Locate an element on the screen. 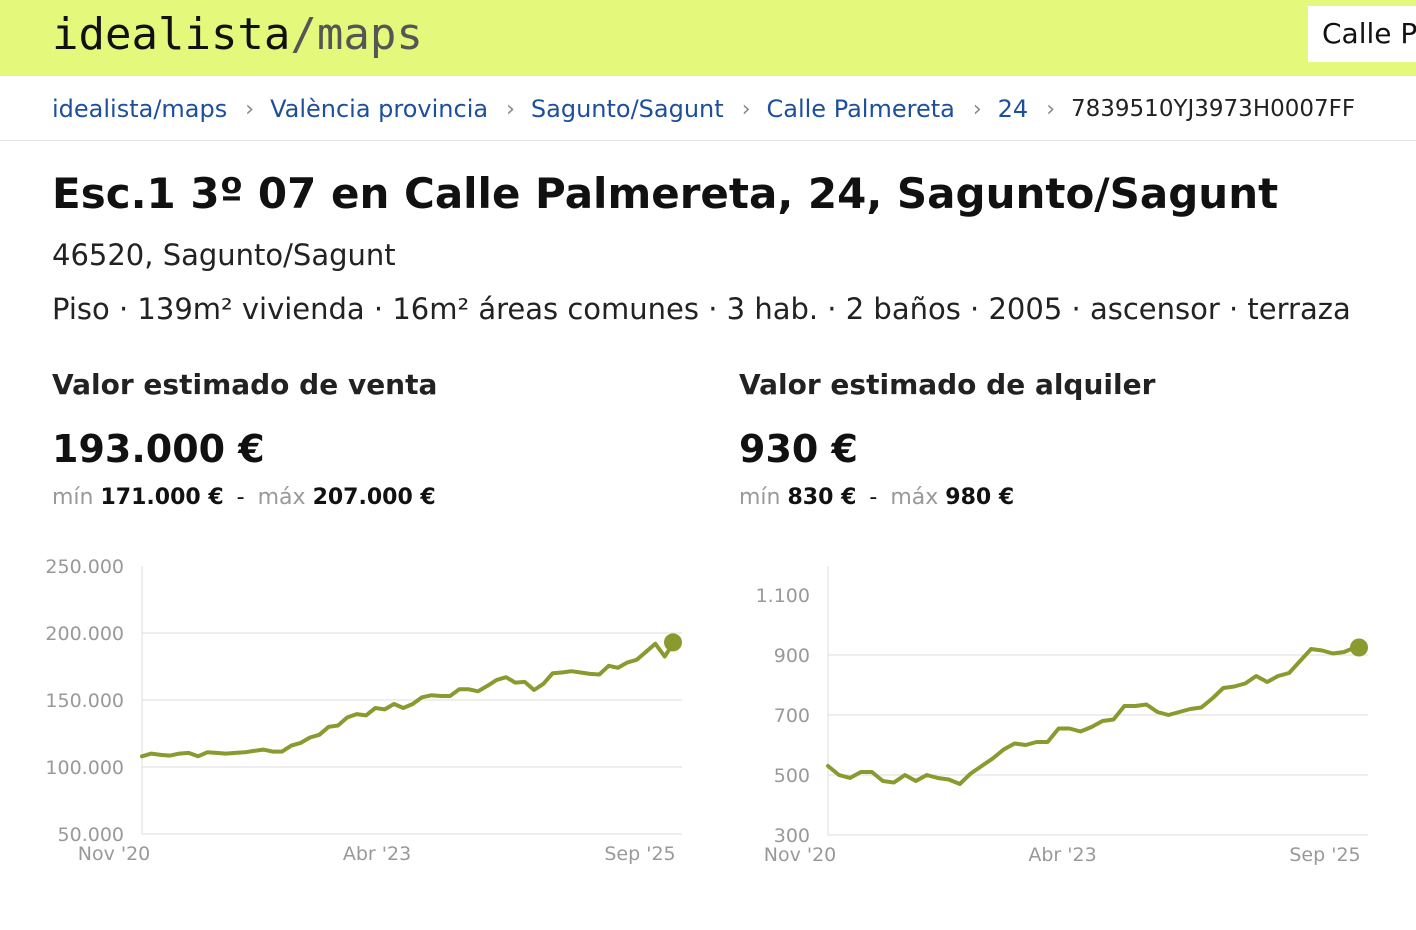 The image size is (1416, 930). sale-value: 193.000 € is located at coordinates (158, 449).